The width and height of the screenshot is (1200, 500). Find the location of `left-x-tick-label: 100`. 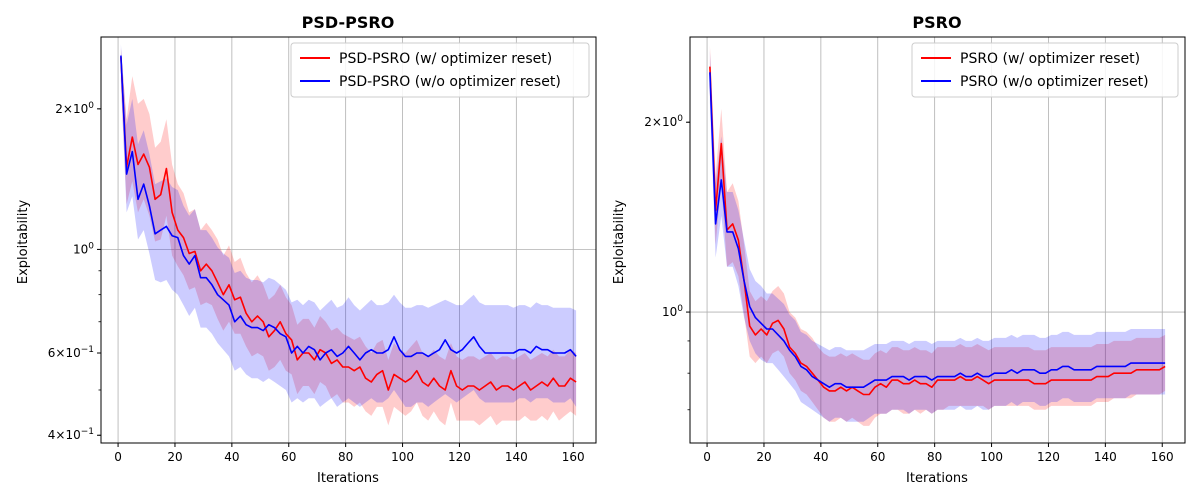

left-x-tick-label: 100 is located at coordinates (402, 457).